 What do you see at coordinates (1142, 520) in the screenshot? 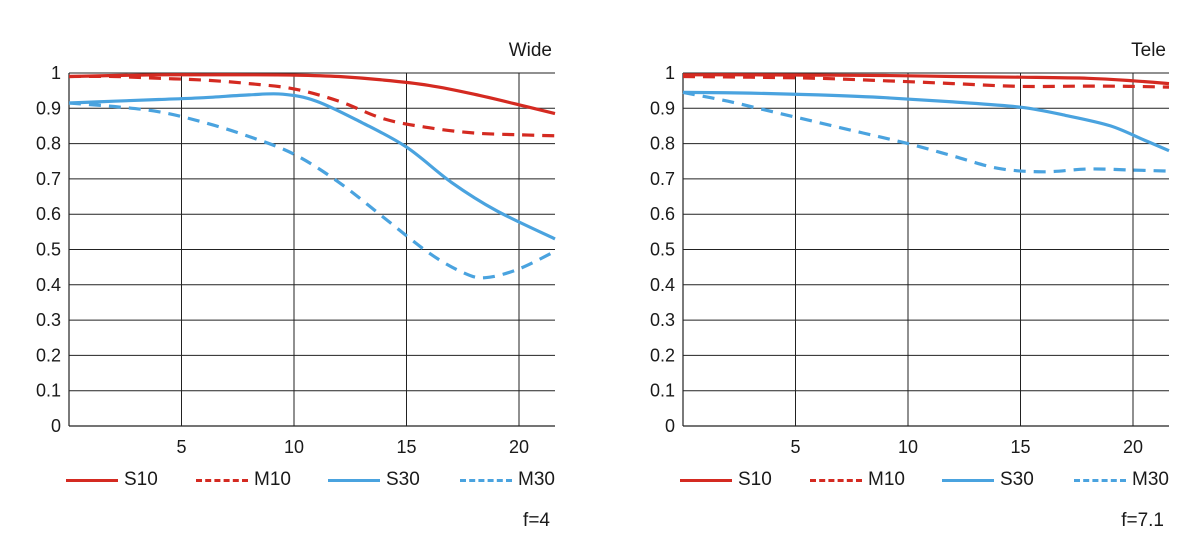
I see `aperture-label: f=7.1` at bounding box center [1142, 520].